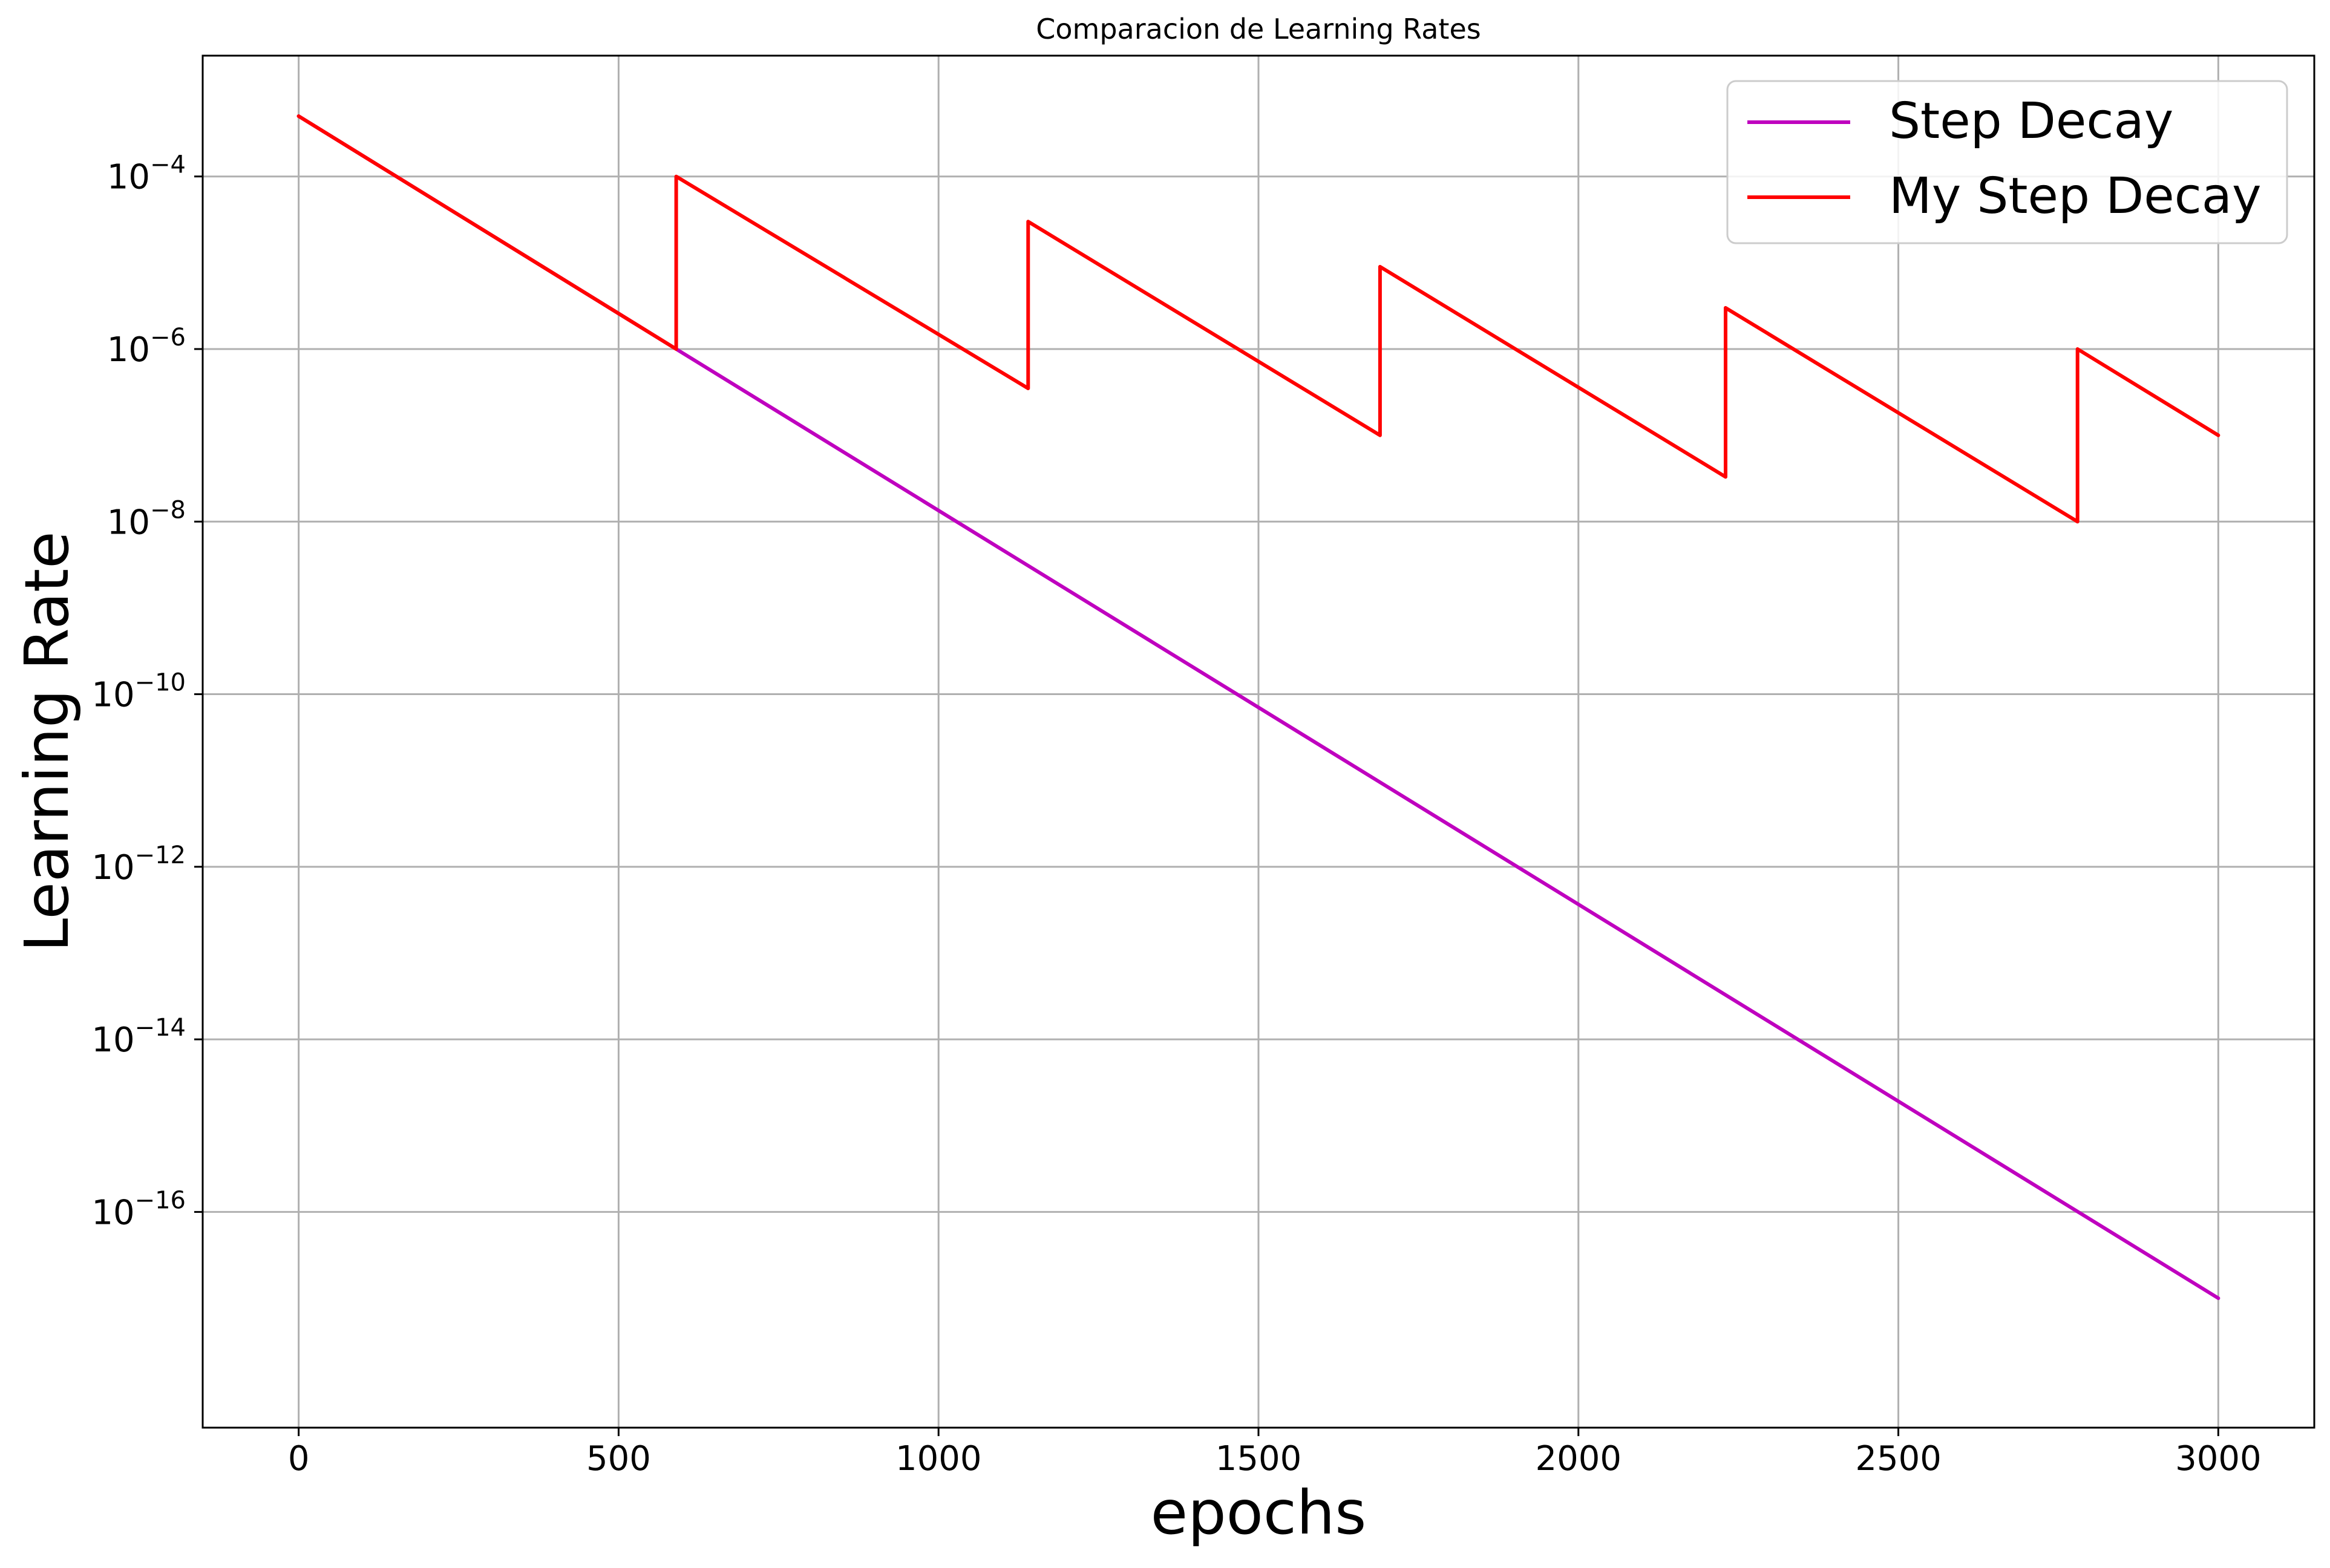 The image size is (2330, 1568). Describe the element at coordinates (168, 510) in the screenshot. I see `y-tick-exponent: −8` at that location.